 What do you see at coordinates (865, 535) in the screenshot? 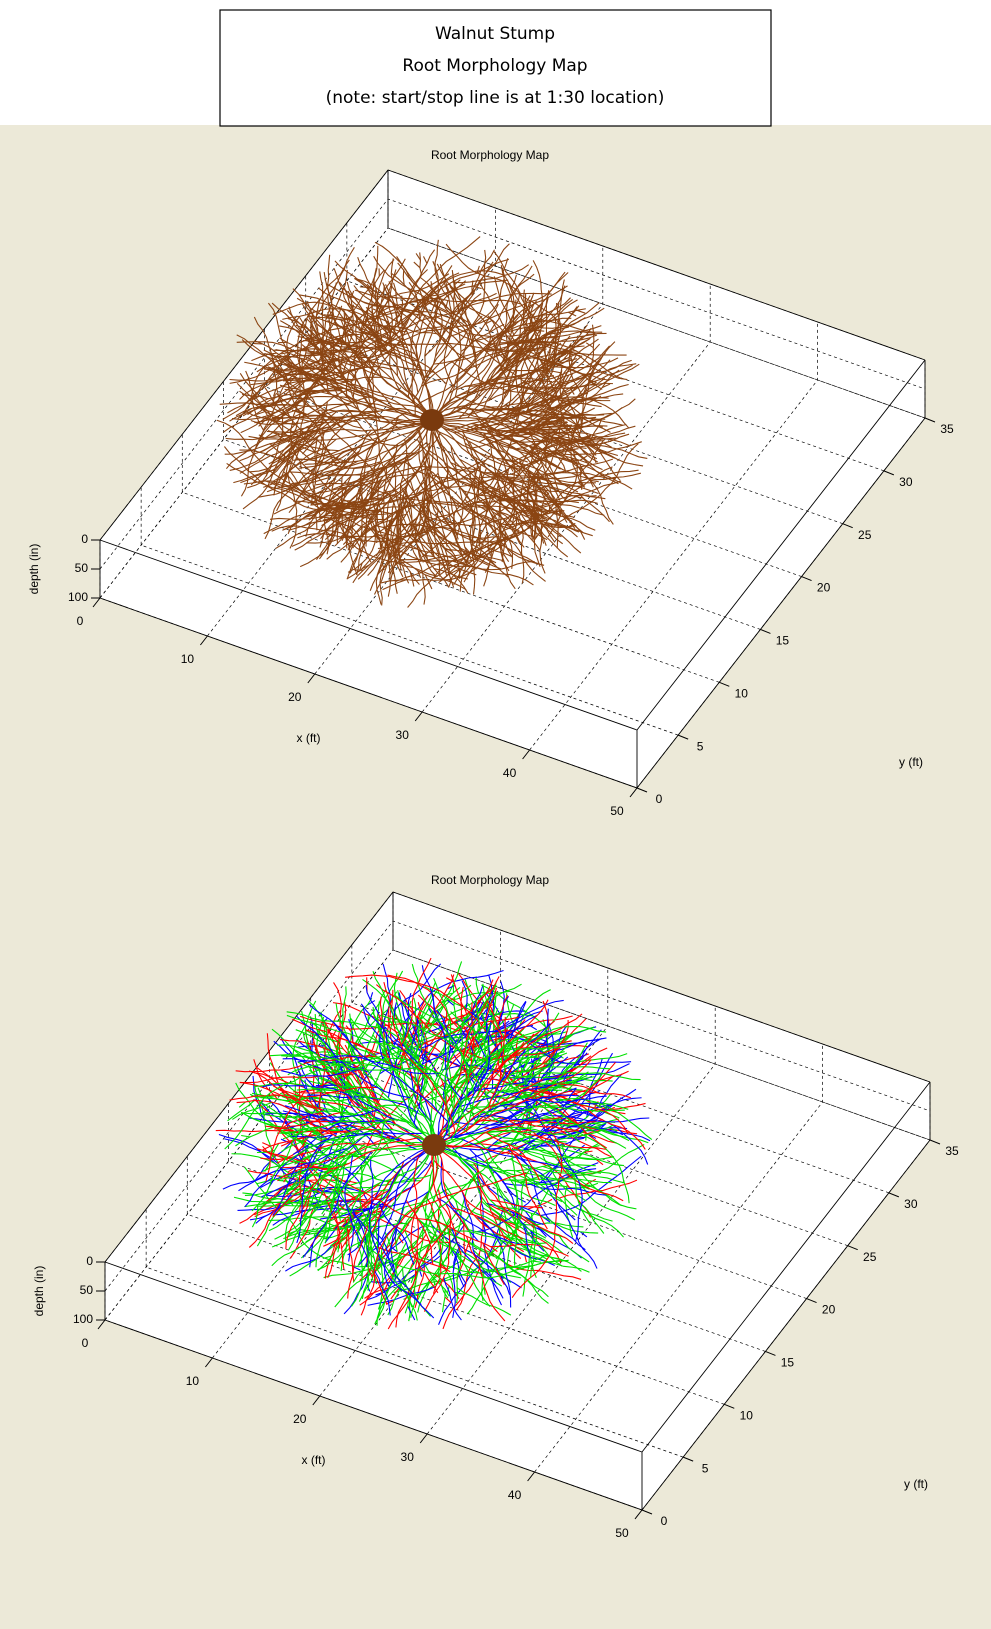
I see `y-tick-label: 25` at bounding box center [865, 535].